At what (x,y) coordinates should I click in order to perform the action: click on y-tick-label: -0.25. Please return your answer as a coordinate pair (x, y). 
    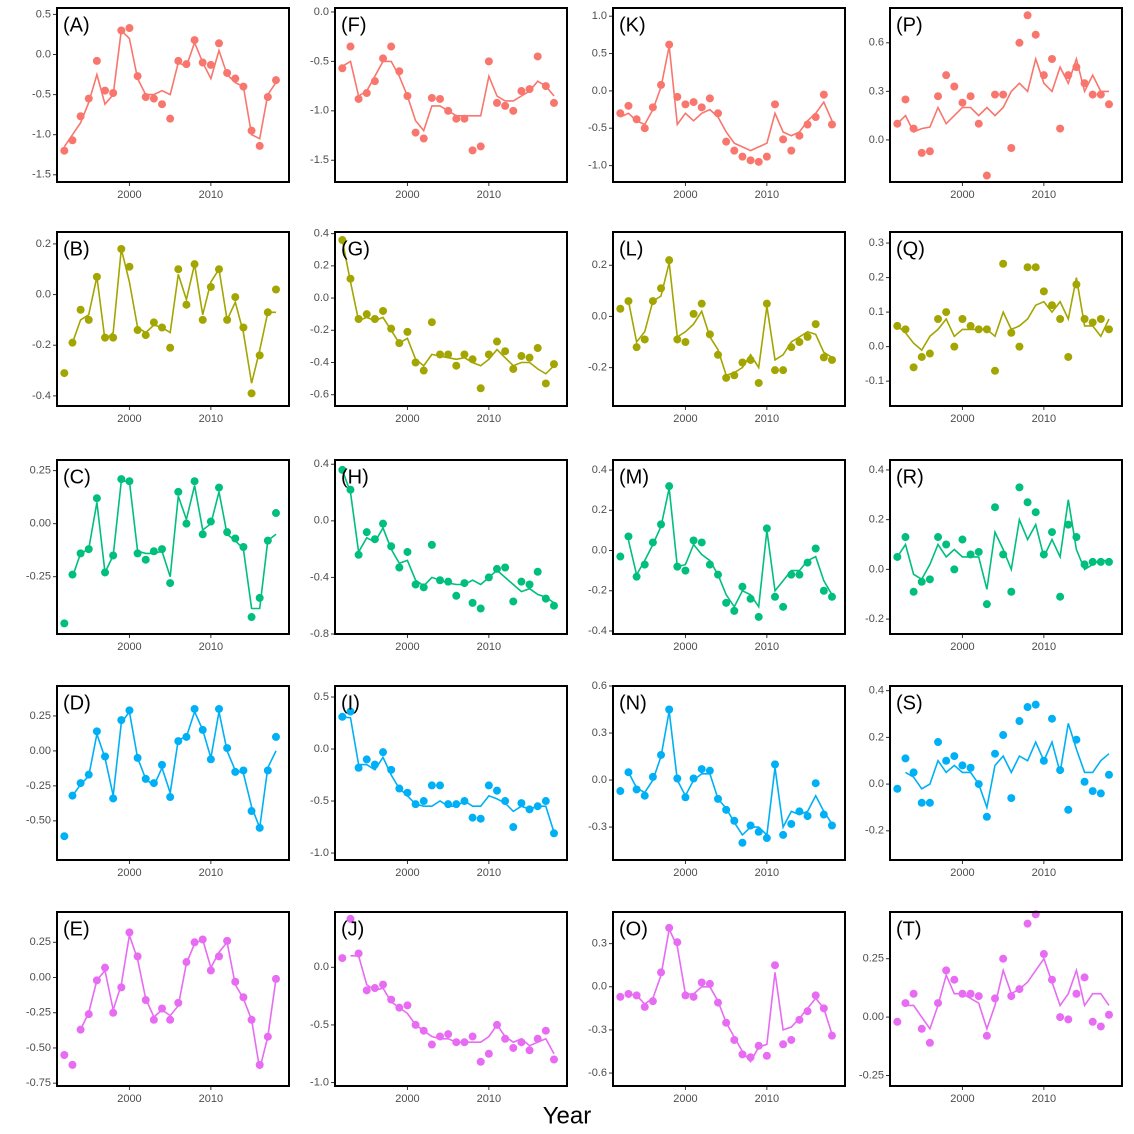
    Looking at the image, I should click on (871, 1075).